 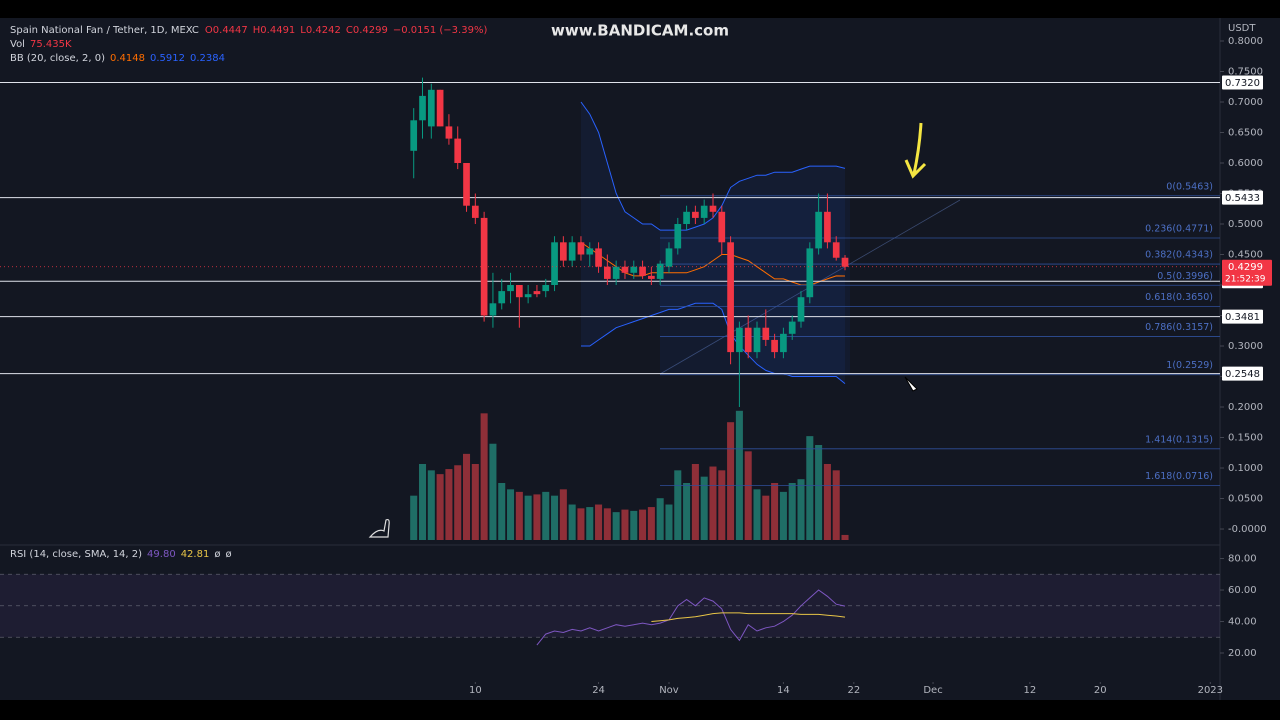 What do you see at coordinates (1245, 133) in the screenshot?
I see `y-tick-label: 0.6500` at bounding box center [1245, 133].